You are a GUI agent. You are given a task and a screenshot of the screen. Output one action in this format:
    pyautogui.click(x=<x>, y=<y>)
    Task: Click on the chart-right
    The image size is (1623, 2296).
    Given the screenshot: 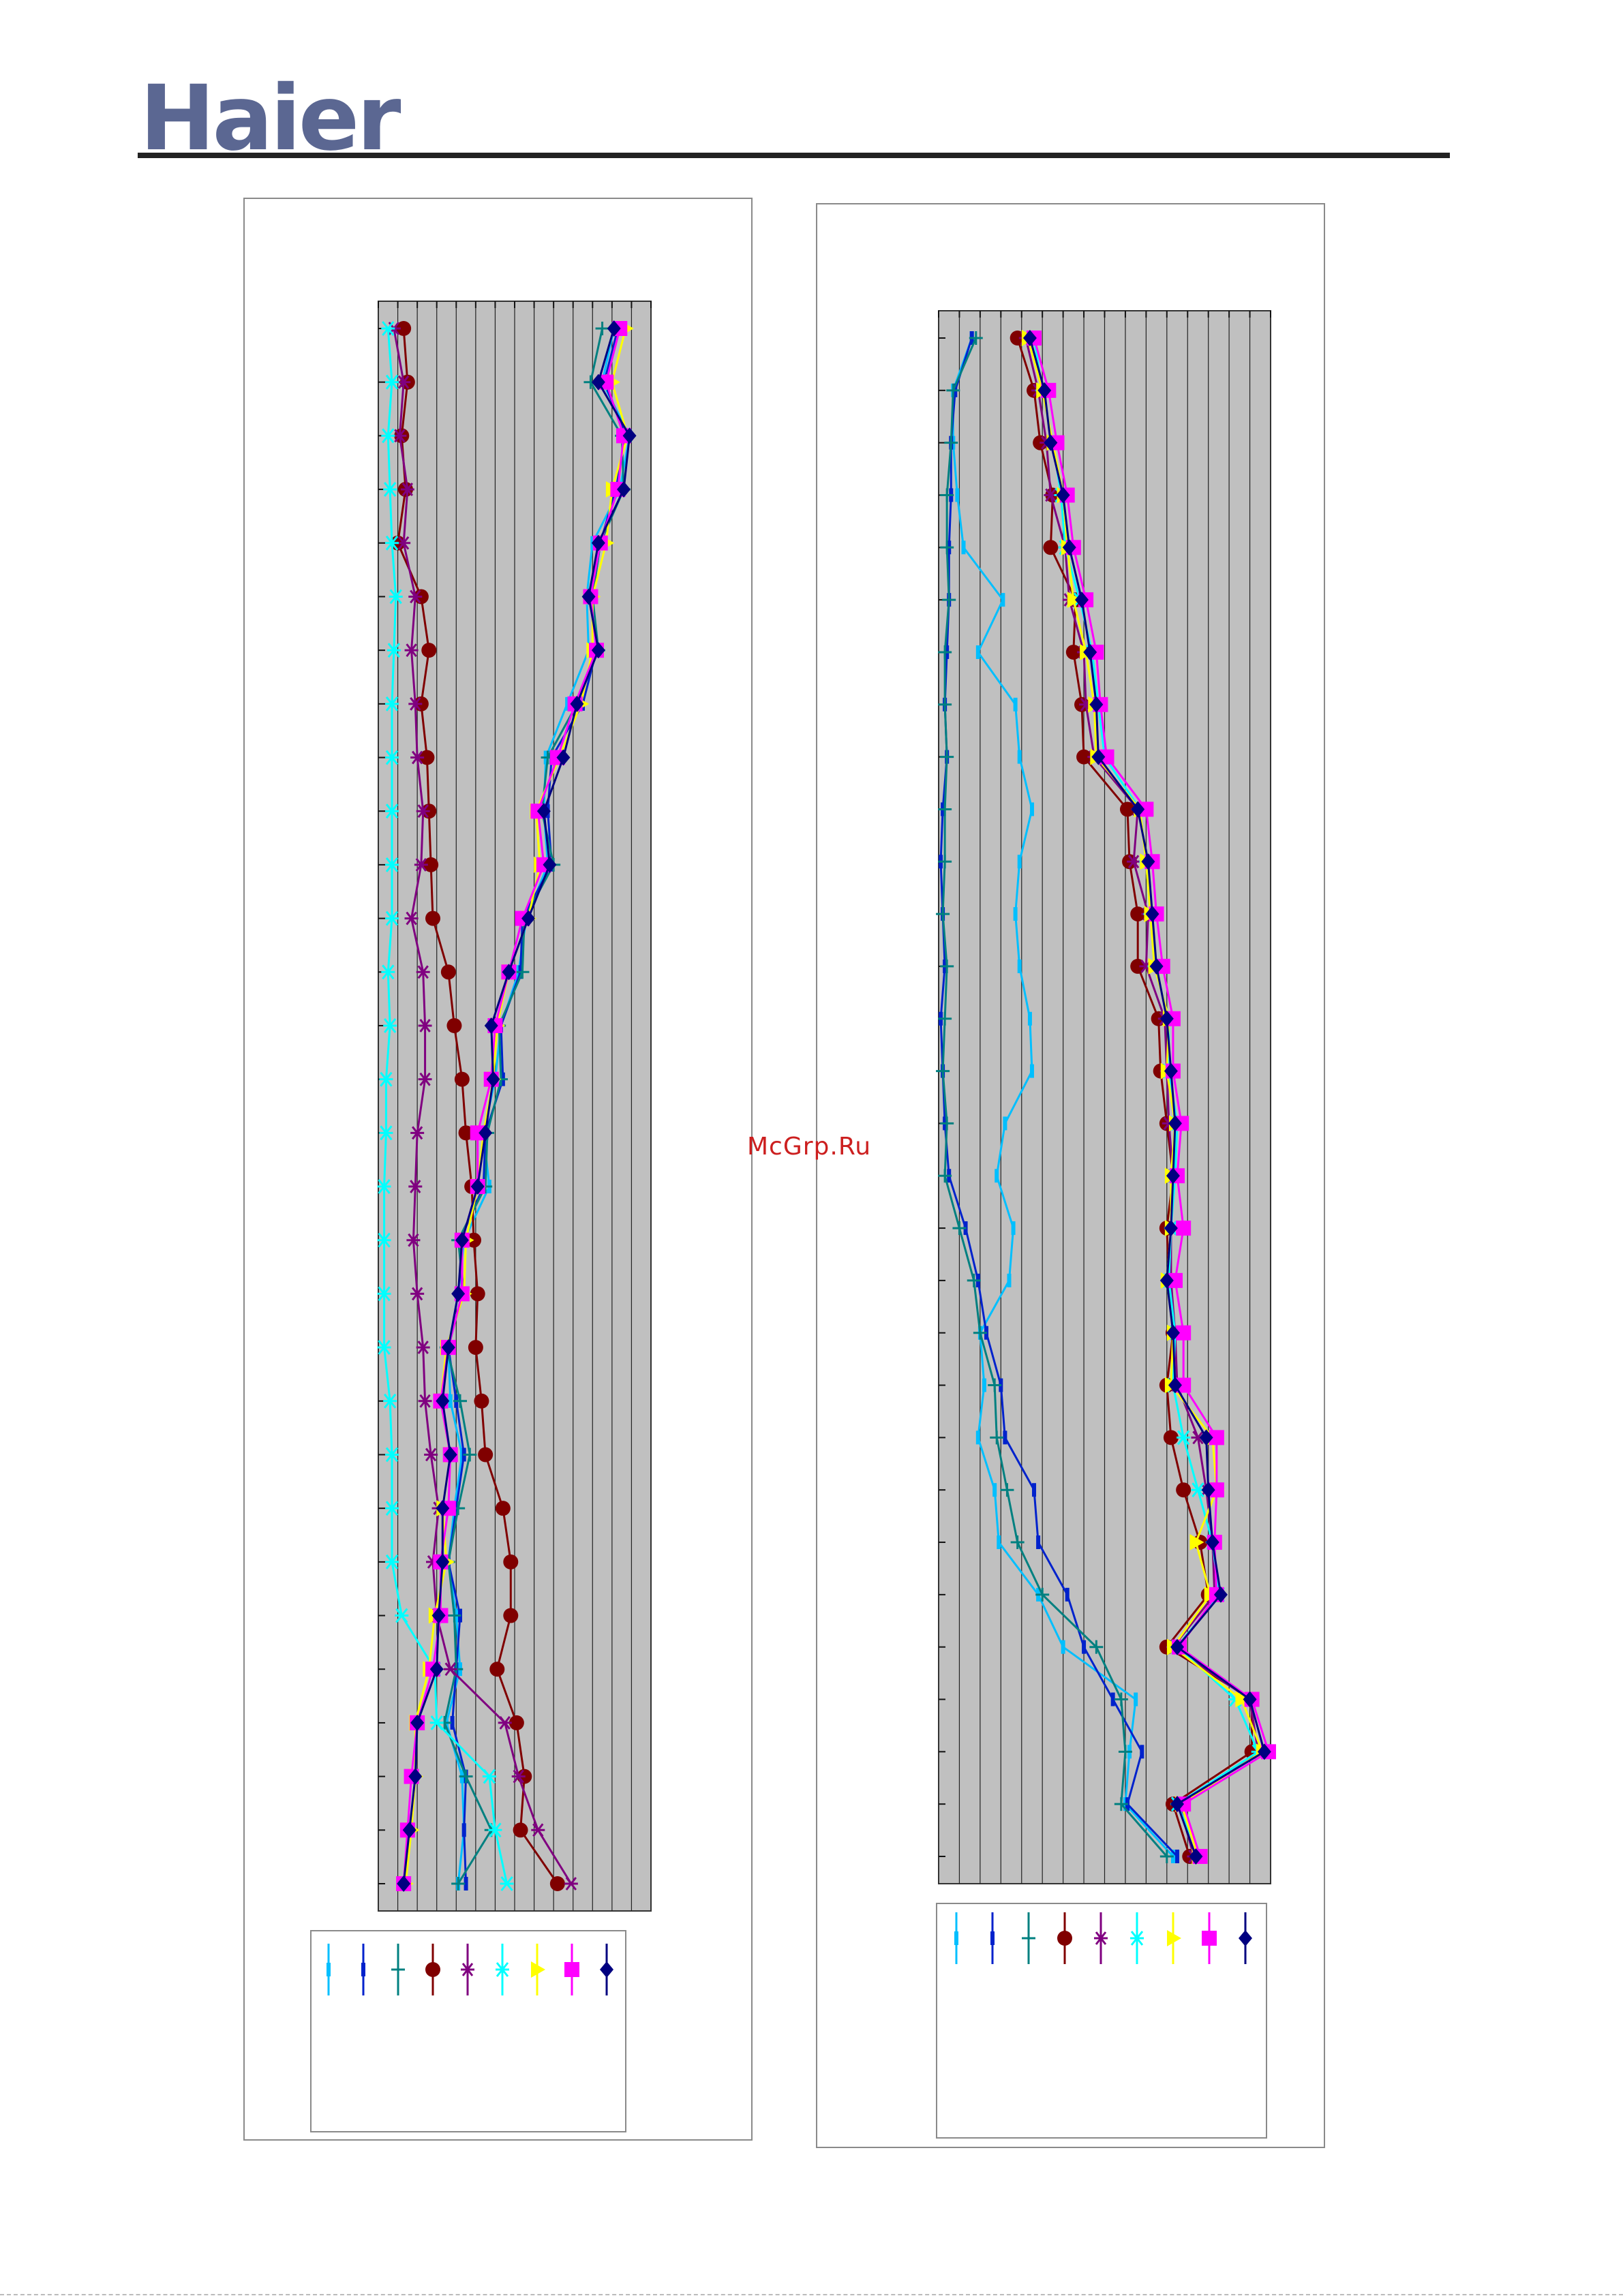 What is the action you would take?
    pyautogui.click(x=1106, y=1097)
    